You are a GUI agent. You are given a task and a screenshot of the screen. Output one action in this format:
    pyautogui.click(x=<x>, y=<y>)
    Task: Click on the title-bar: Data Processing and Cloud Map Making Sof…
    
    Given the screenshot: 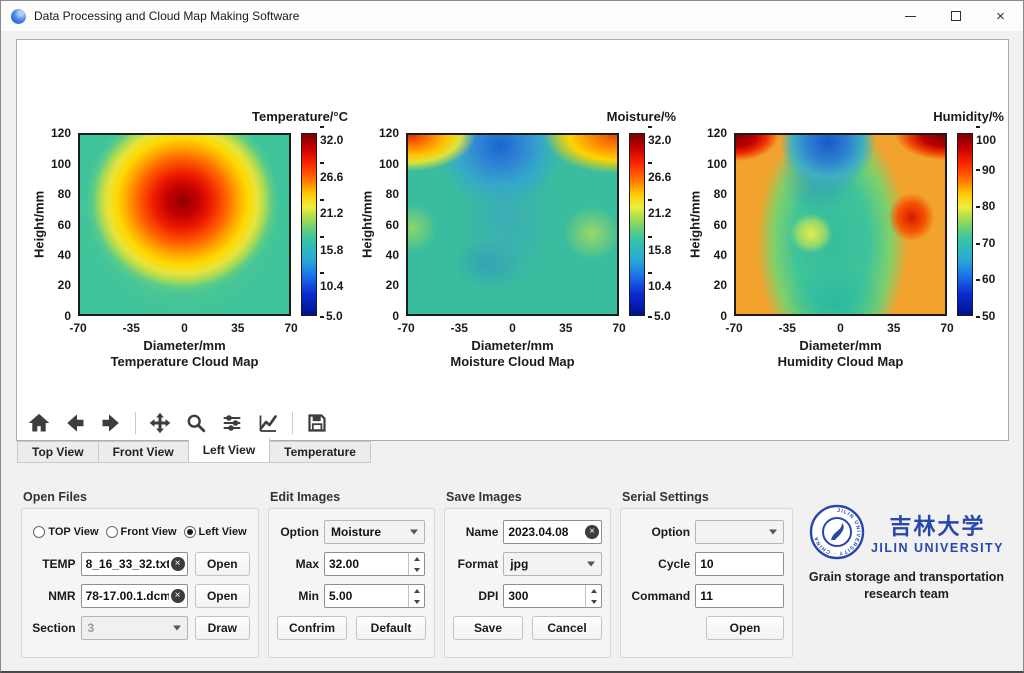 What is the action you would take?
    pyautogui.click(x=512, y=16)
    